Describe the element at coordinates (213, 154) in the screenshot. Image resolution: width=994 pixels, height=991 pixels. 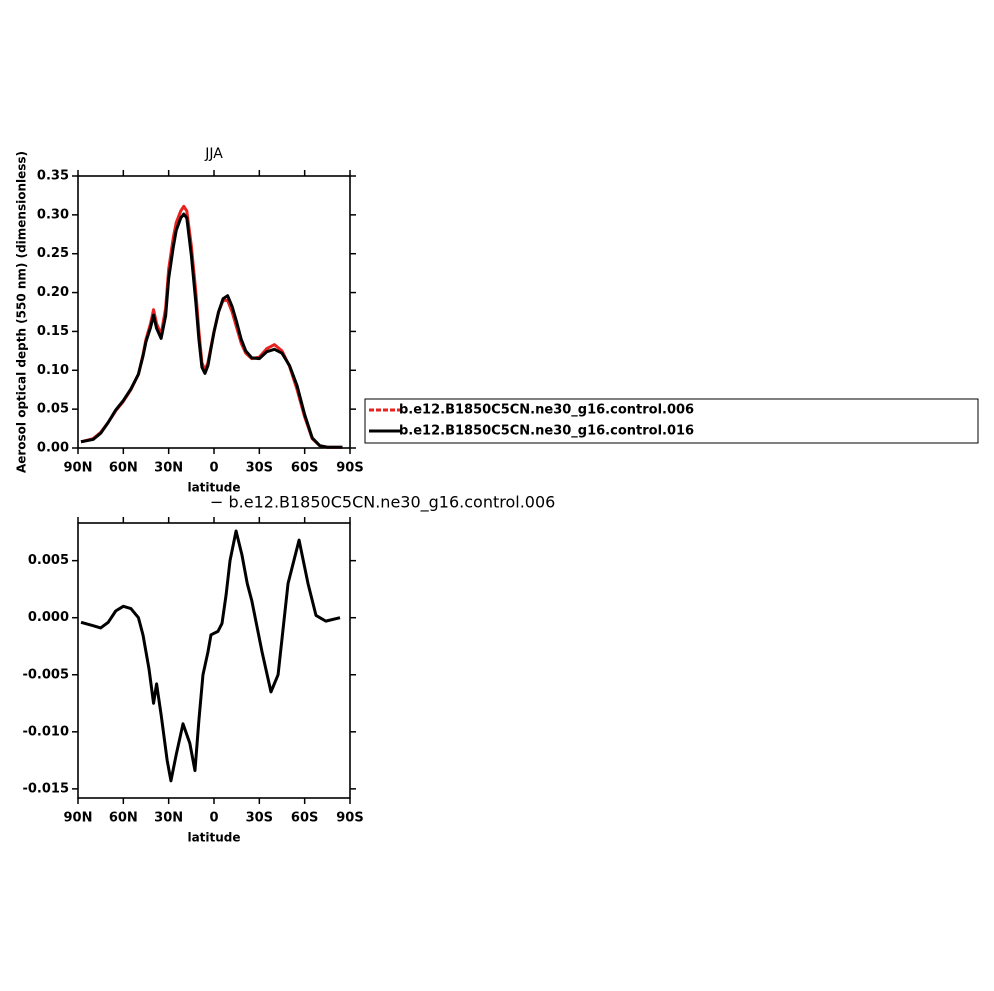
I see `chart-title: JJA` at that location.